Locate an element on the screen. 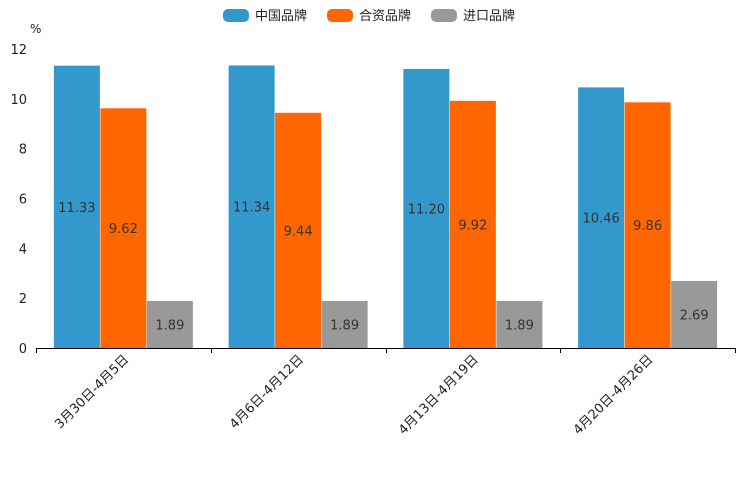 This screenshot has width=744, height=496. legend-label: 进口品牌 is located at coordinates (489, 16).